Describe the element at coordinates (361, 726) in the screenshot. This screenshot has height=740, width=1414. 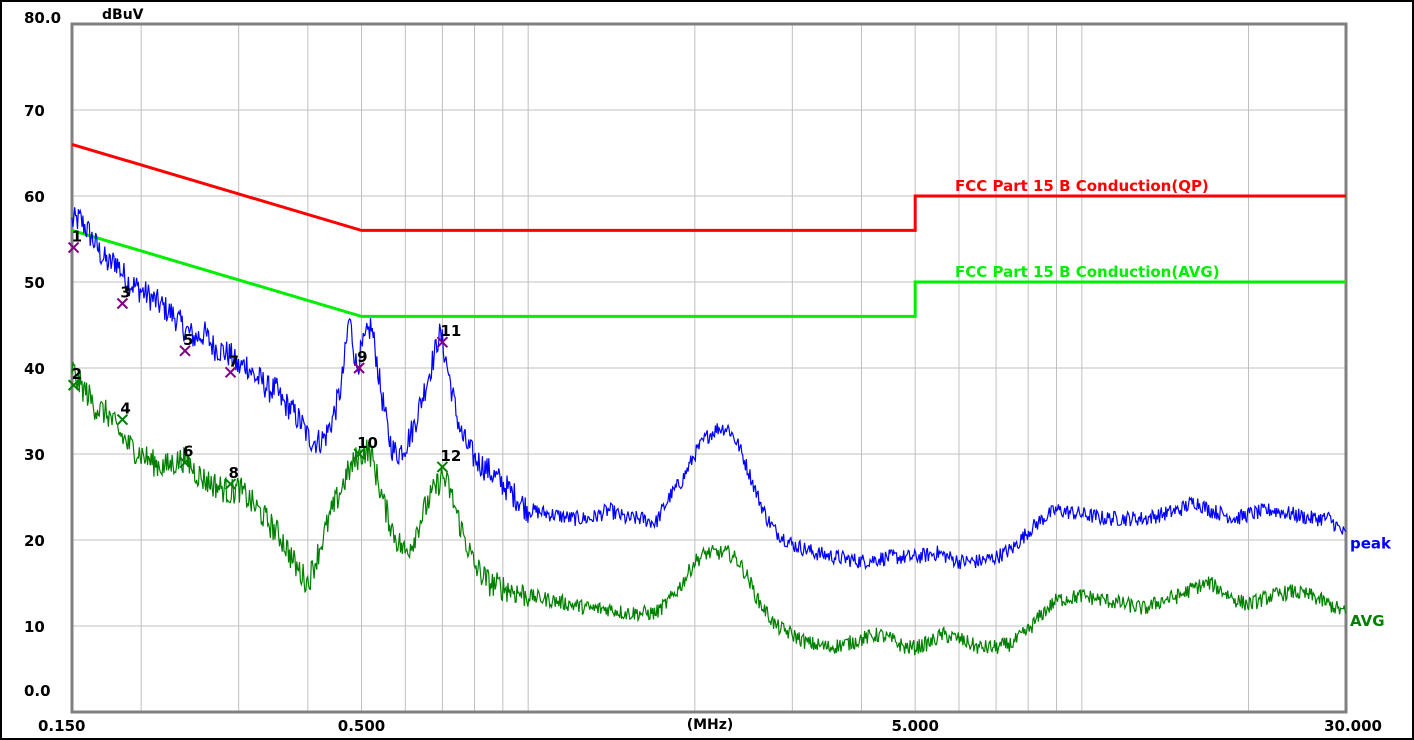
I see `x-tick-label: 0.500` at that location.